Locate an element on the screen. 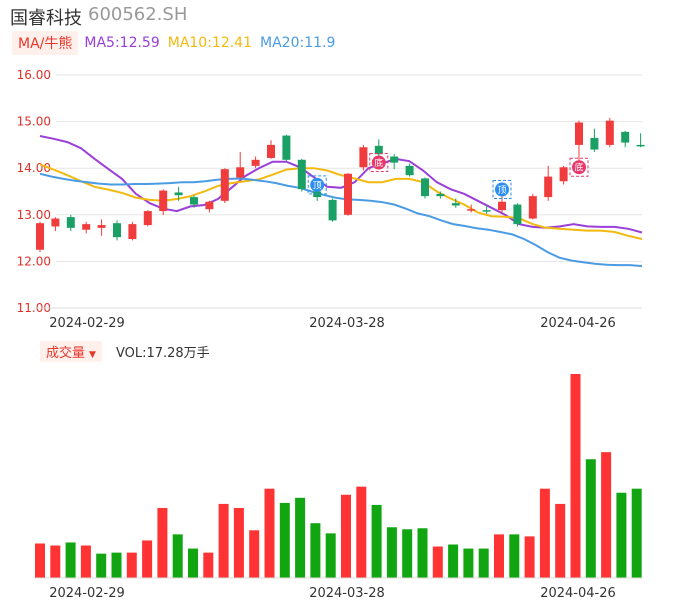 This screenshot has height=606, width=686. y-tick-label: 11.00 is located at coordinates (34, 308).